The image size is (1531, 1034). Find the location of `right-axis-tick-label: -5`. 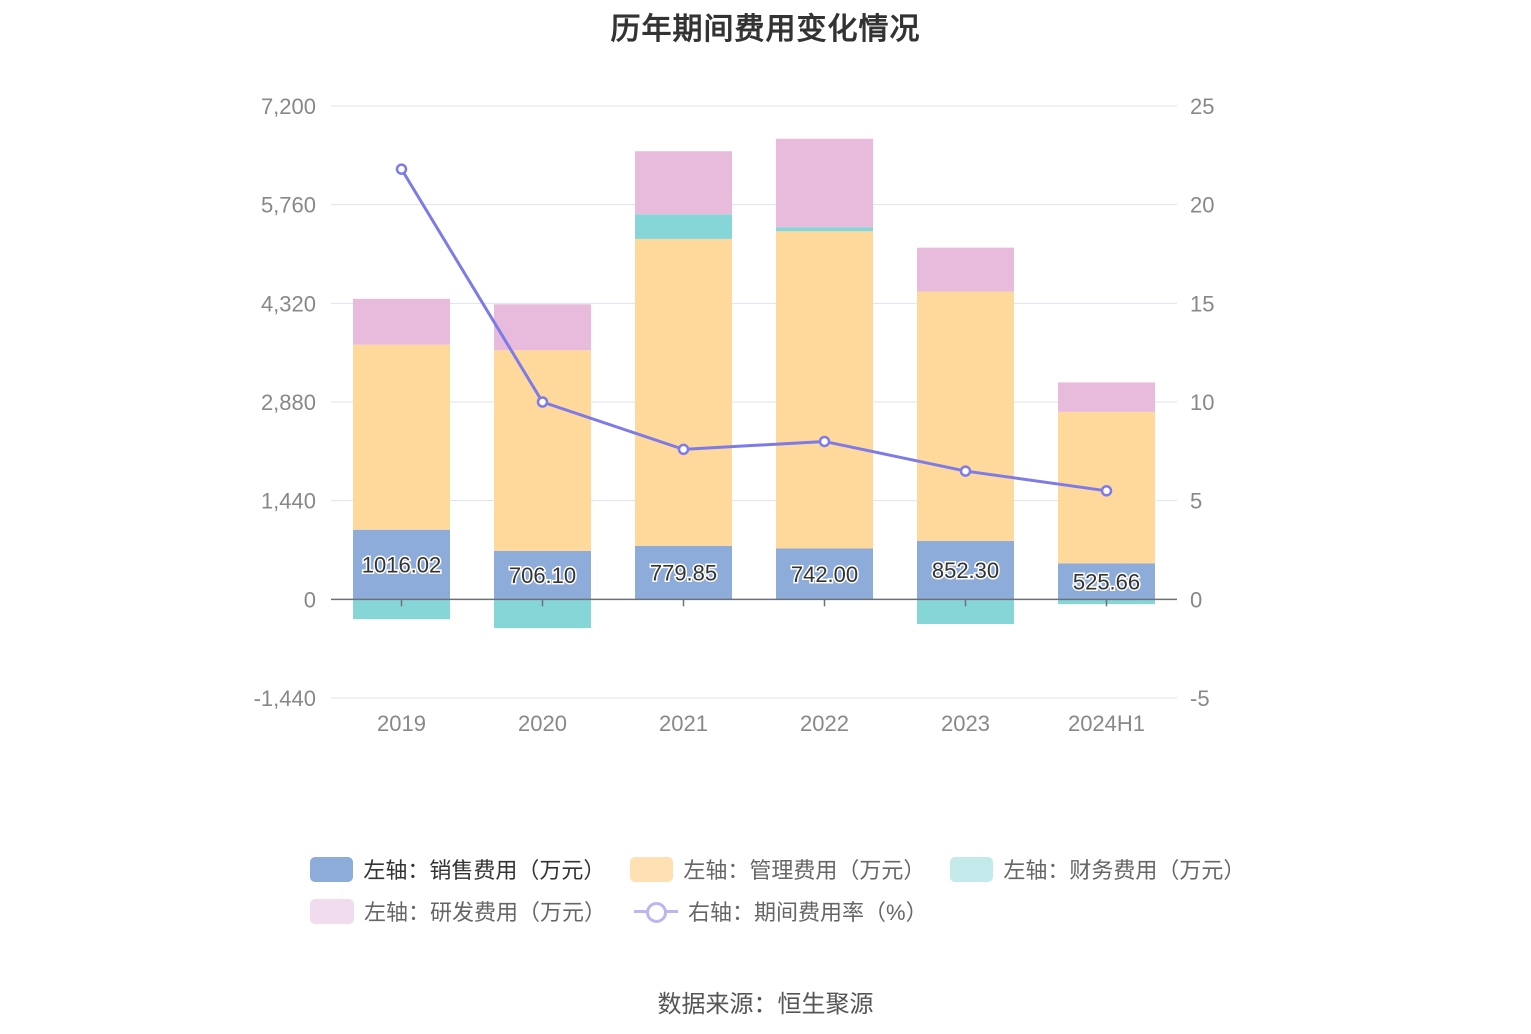

right-axis-tick-label: -5 is located at coordinates (1200, 698).